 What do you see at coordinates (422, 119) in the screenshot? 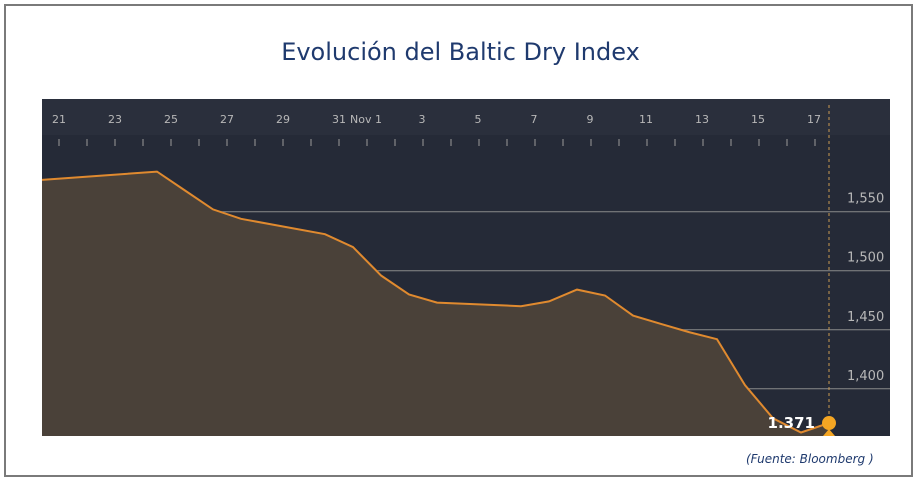
I see `x-tick-label: 3` at bounding box center [422, 119].